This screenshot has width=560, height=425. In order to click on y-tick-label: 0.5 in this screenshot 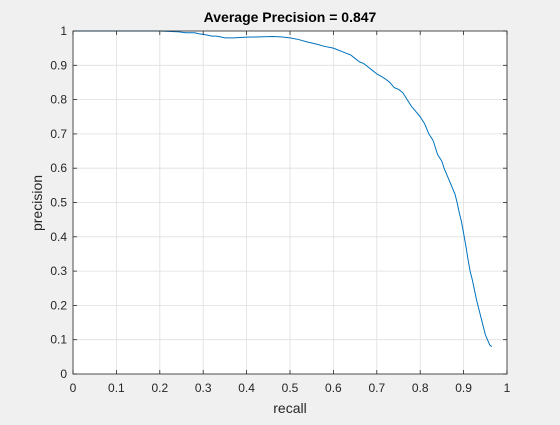, I will do `click(58, 203)`.